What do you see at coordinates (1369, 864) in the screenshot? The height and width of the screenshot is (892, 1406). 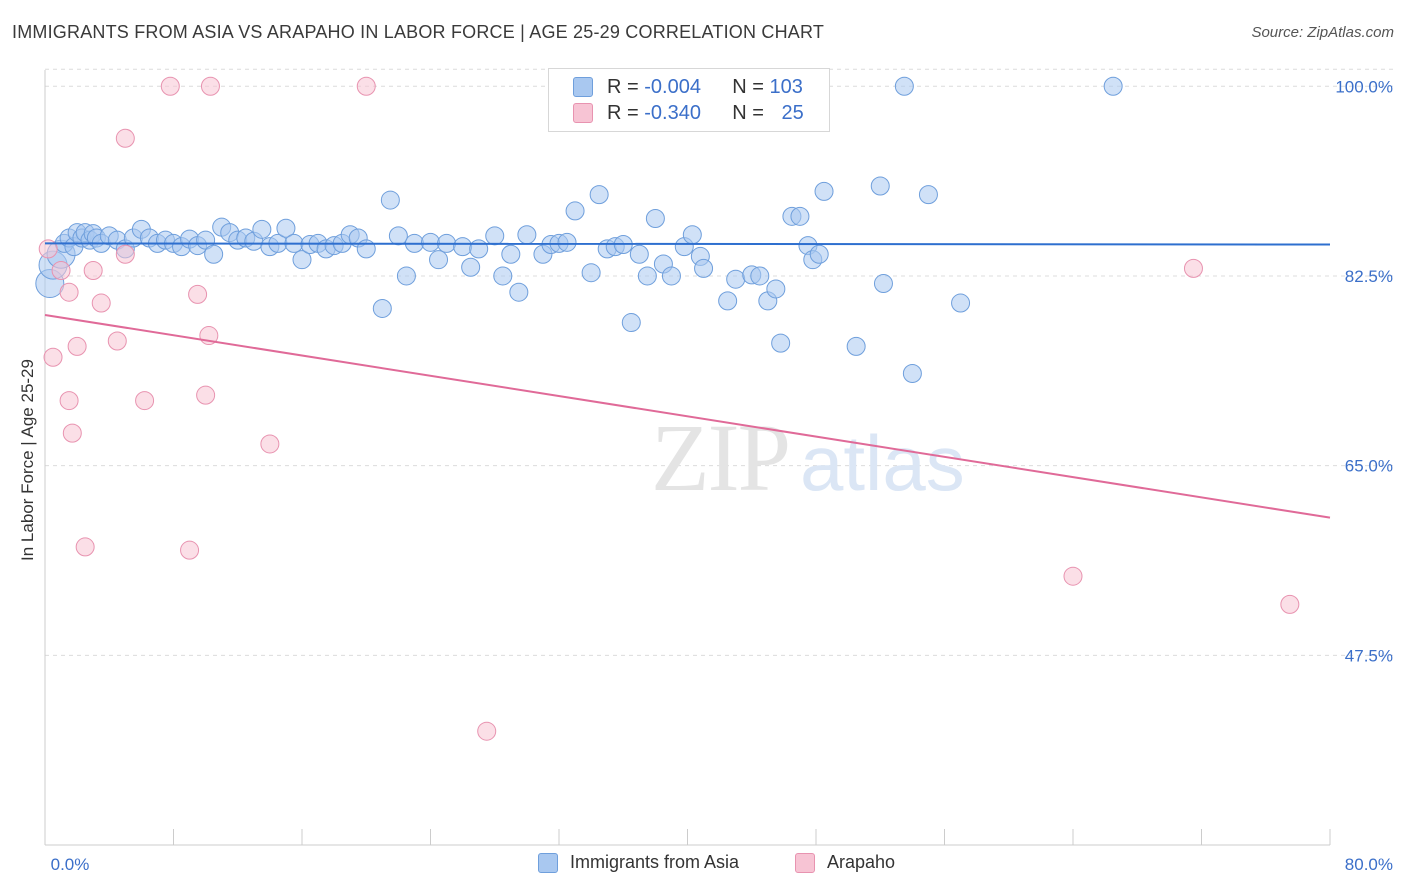 I see `x-tick-label: 80.0%` at bounding box center [1369, 864].